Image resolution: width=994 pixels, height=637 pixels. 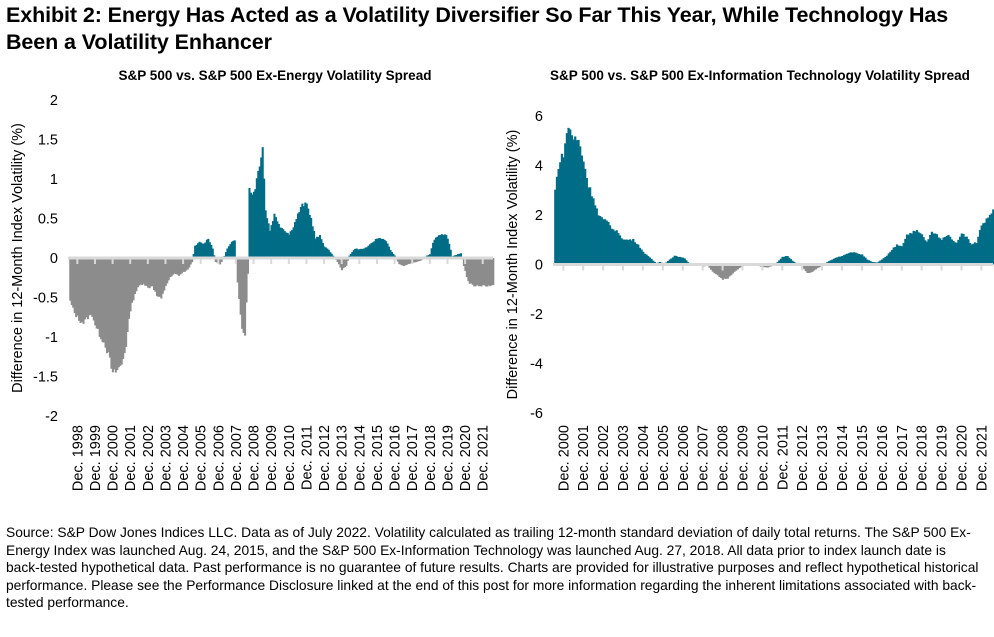 What do you see at coordinates (448, 458) in the screenshot?
I see `x-tick-label: Dec. 2019` at bounding box center [448, 458].